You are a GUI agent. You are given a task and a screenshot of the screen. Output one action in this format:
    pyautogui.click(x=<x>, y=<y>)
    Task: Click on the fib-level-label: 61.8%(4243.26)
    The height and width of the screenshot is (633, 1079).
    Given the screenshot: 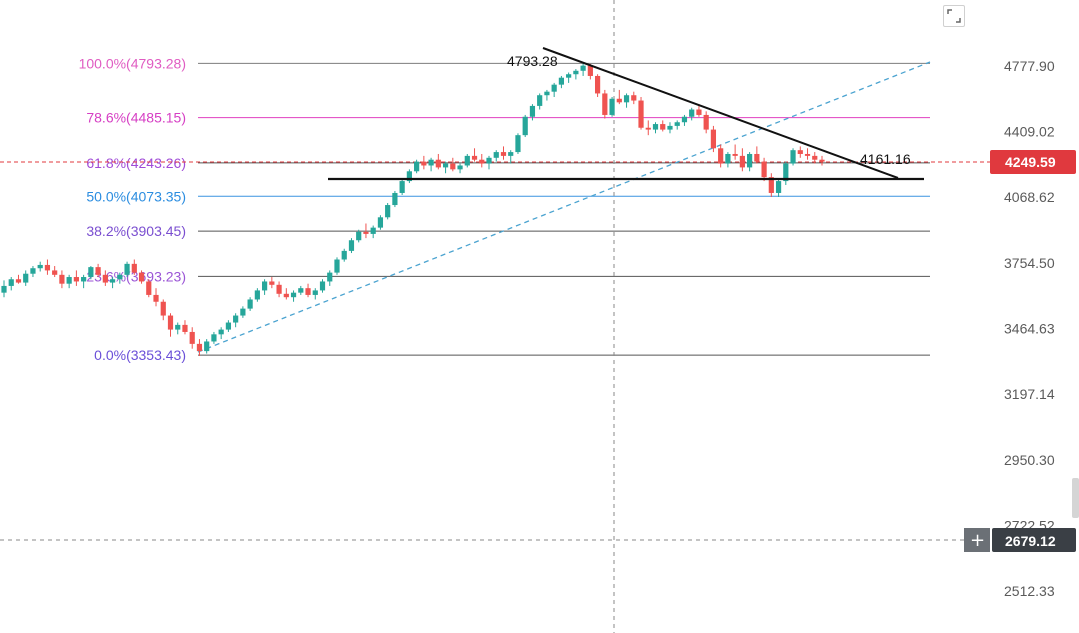 What is the action you would take?
    pyautogui.click(x=136, y=163)
    